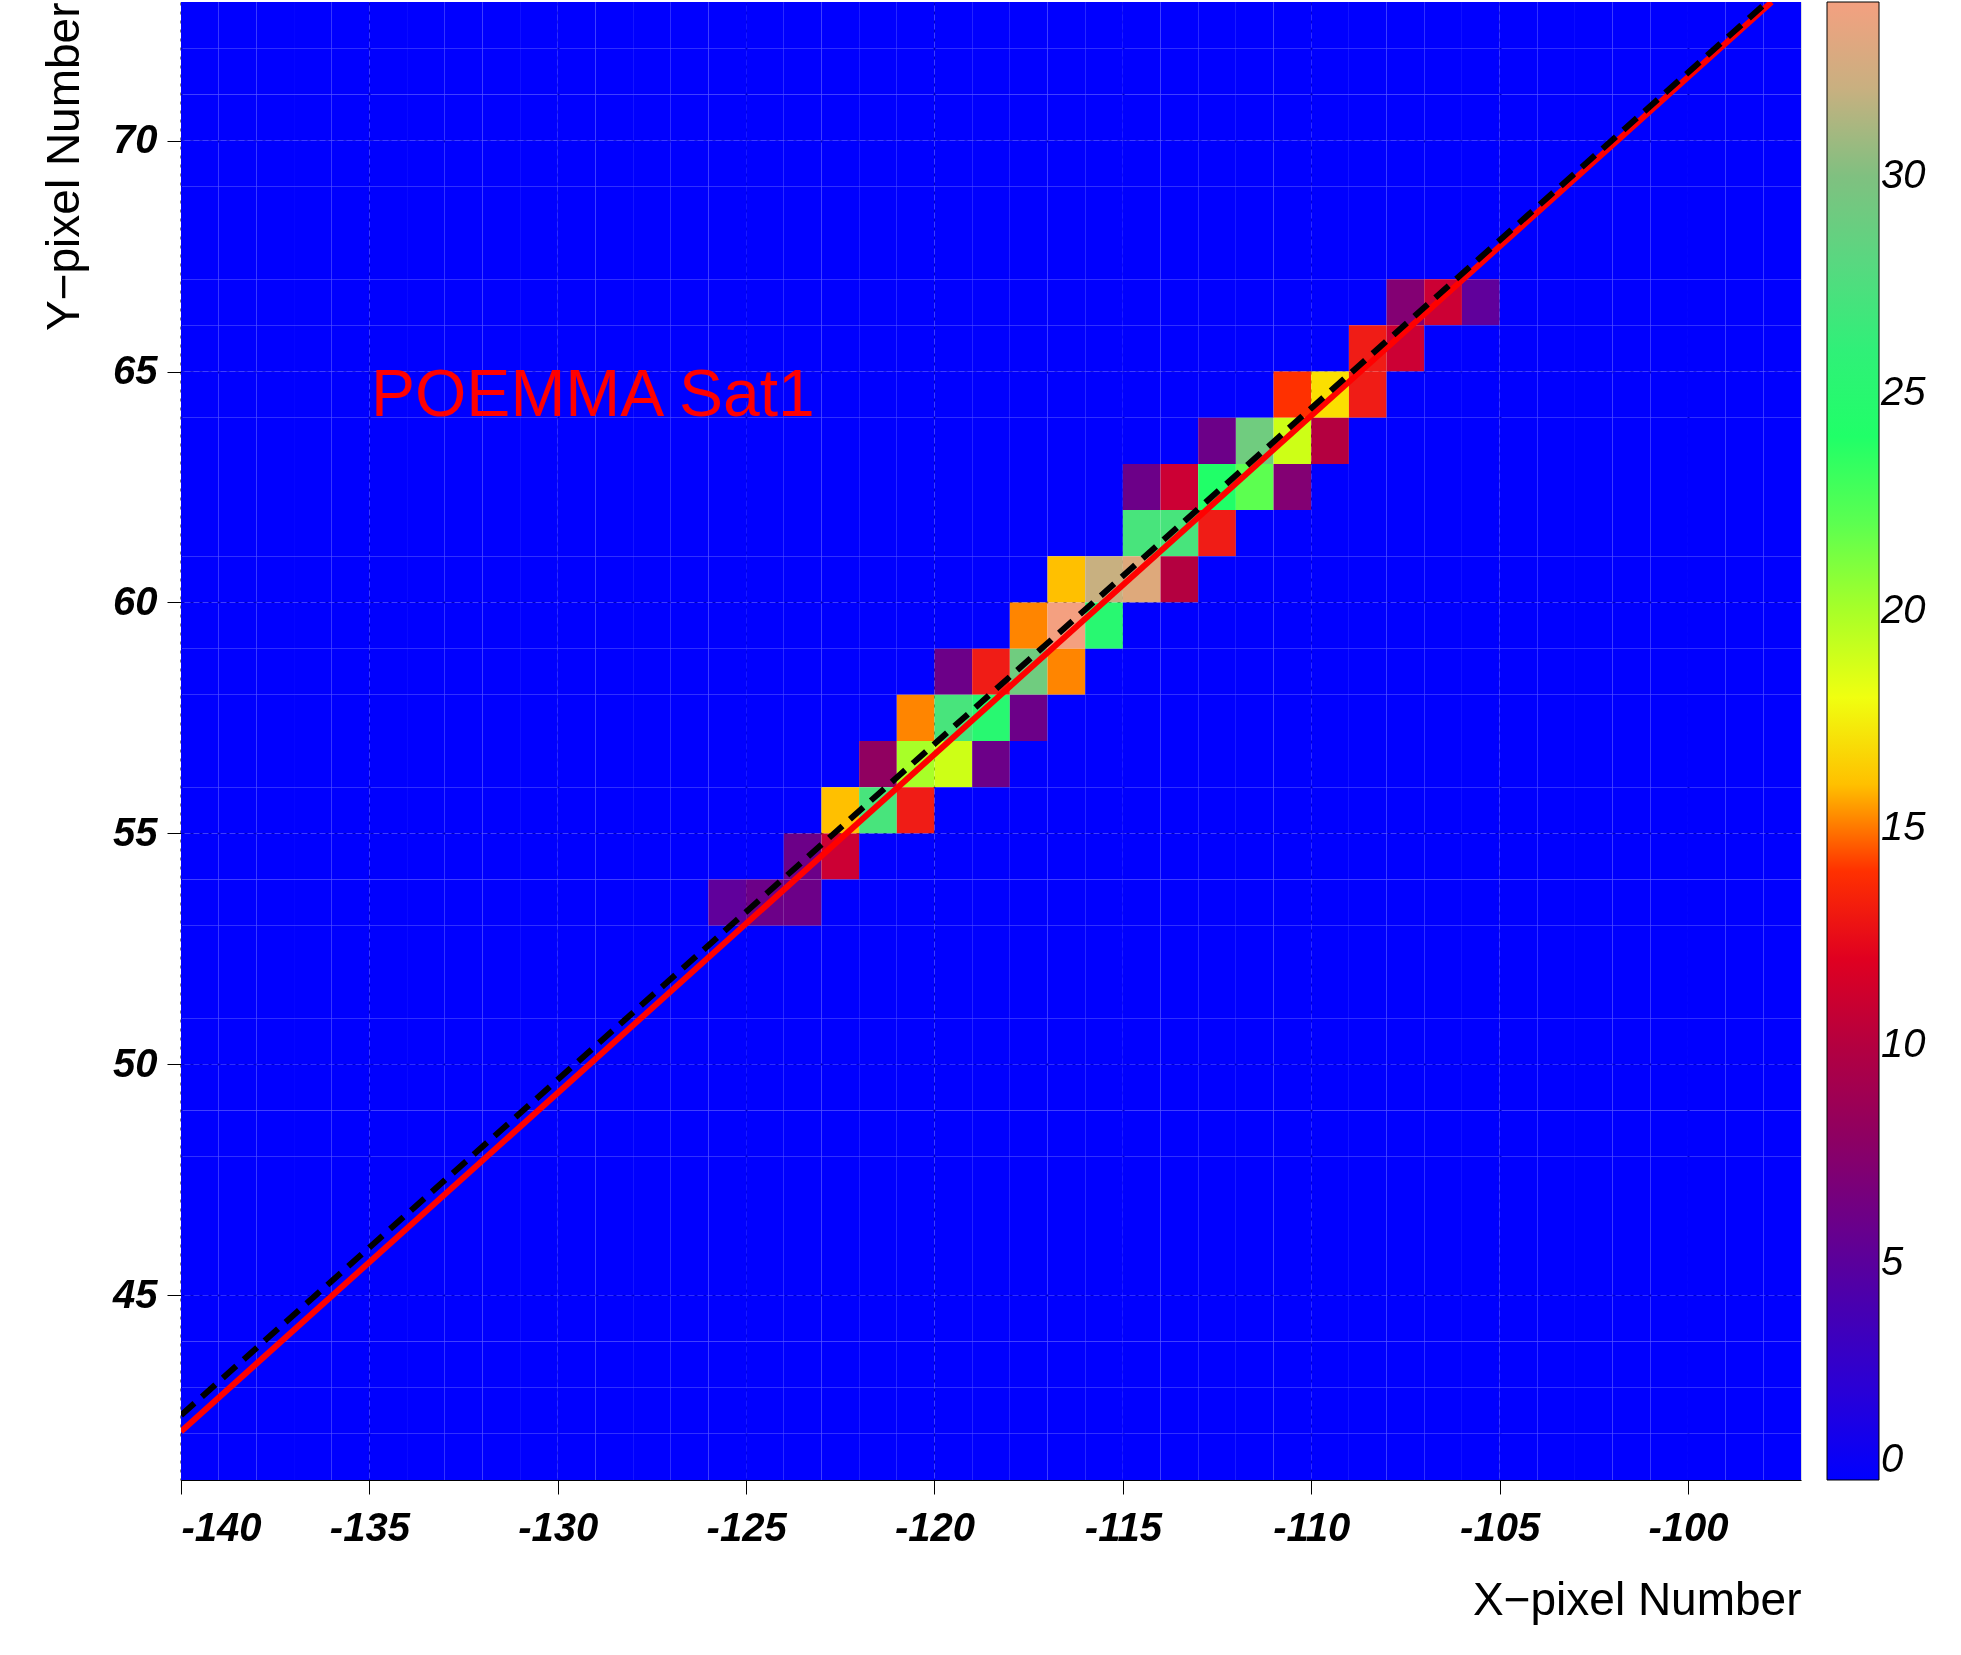  Describe the element at coordinates (1123, 1526) in the screenshot. I see `x-tick-label: -115` at that location.